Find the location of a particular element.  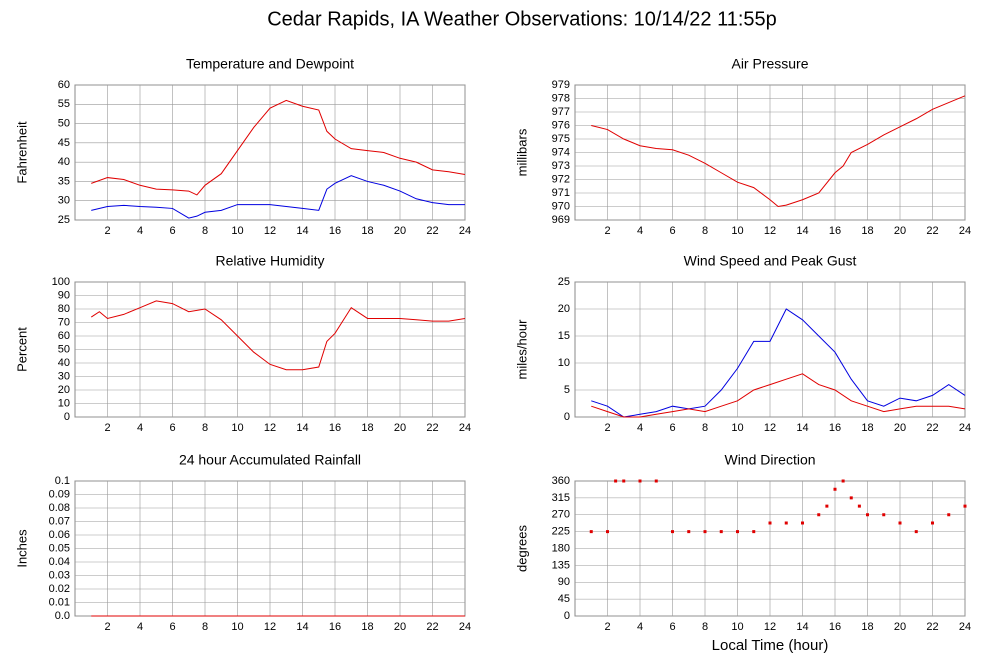

y-tick-label: 35 is located at coordinates (64, 181).